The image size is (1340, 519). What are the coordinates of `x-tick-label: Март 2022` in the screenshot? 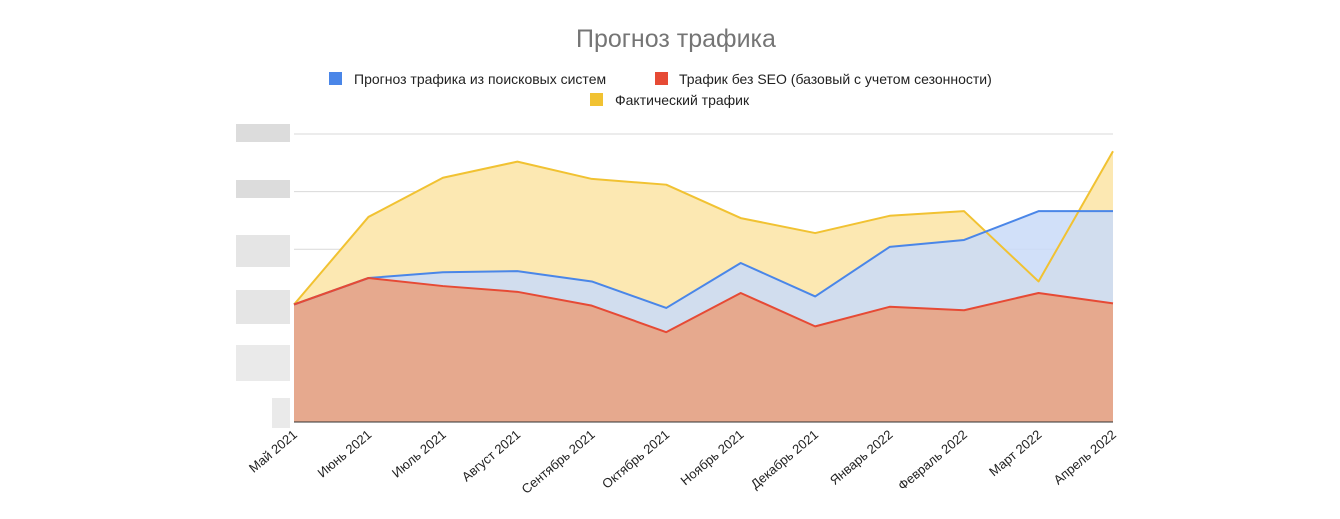 It's located at (1015, 453).